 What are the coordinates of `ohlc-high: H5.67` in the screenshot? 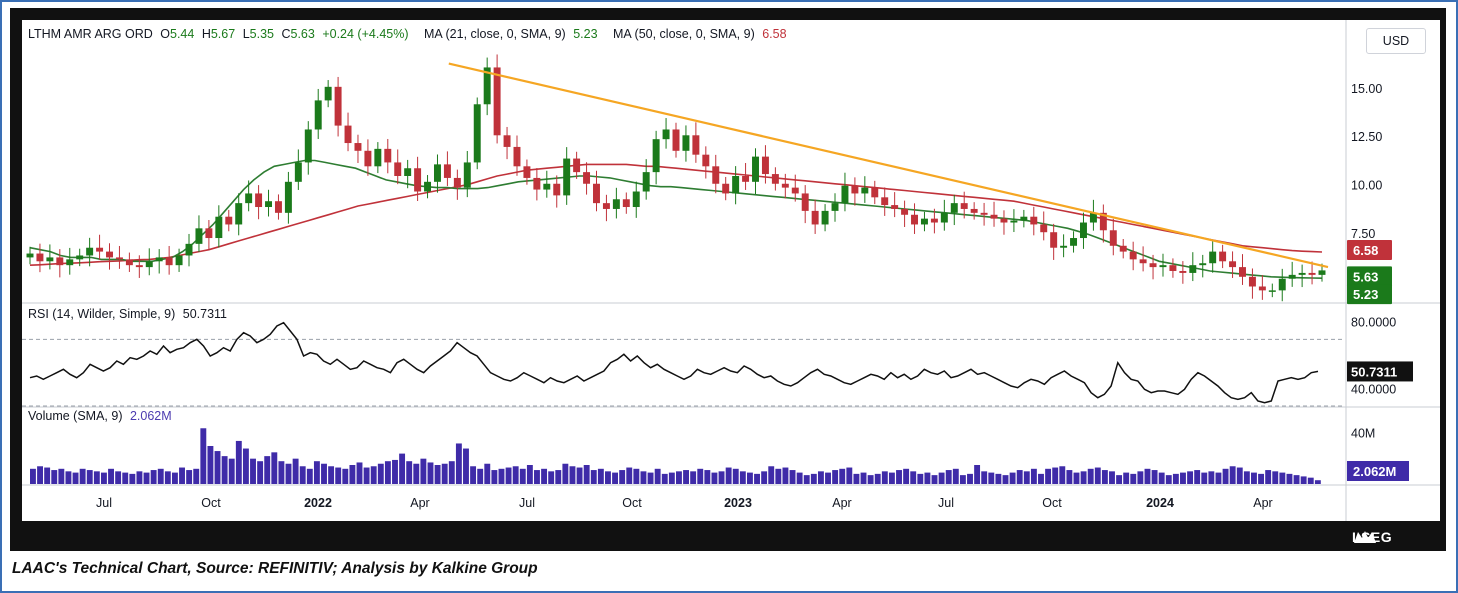 It's located at (218, 34).